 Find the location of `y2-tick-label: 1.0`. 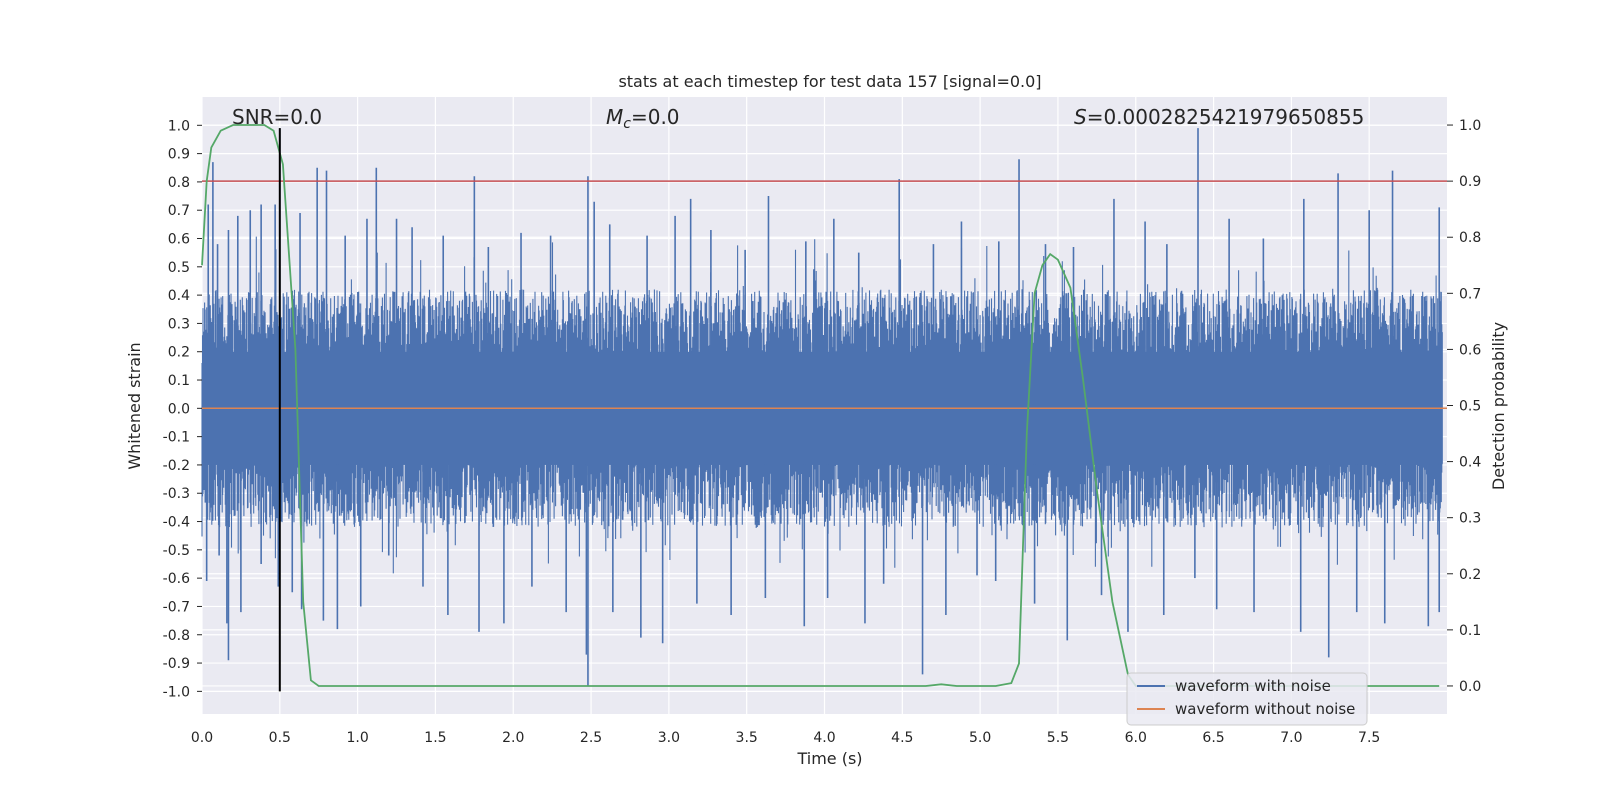

y2-tick-label: 1.0 is located at coordinates (1470, 126).